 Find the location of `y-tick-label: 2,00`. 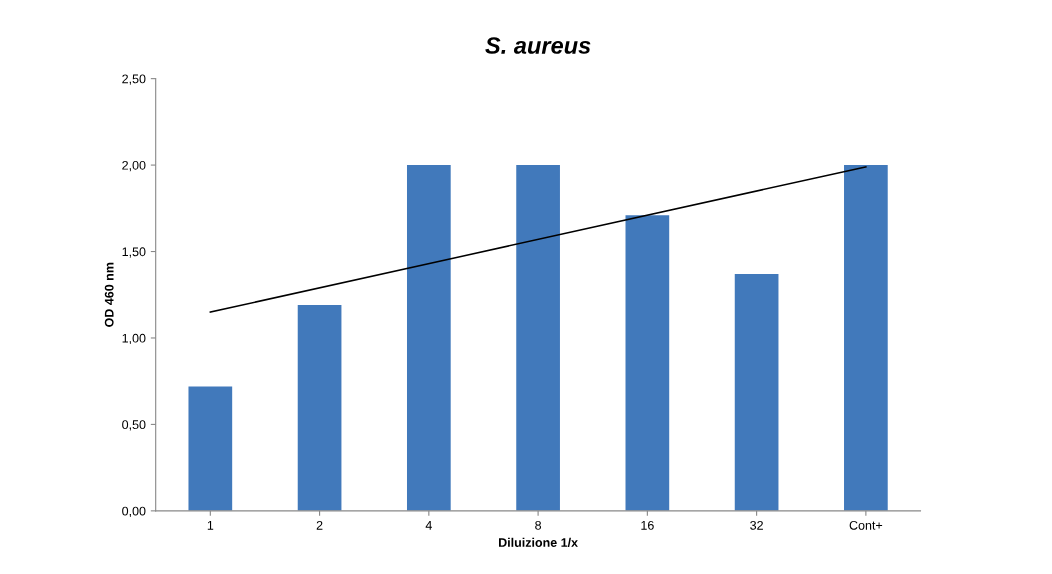

y-tick-label: 2,00 is located at coordinates (134, 166).